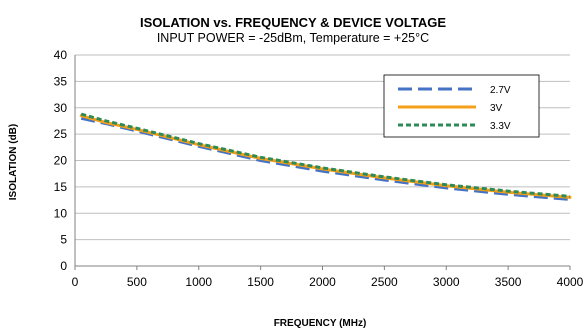 This screenshot has height=333, width=586. I want to click on y-tick-labels: 0 5 10 15 20 25 30 35 40, so click(61, 160).